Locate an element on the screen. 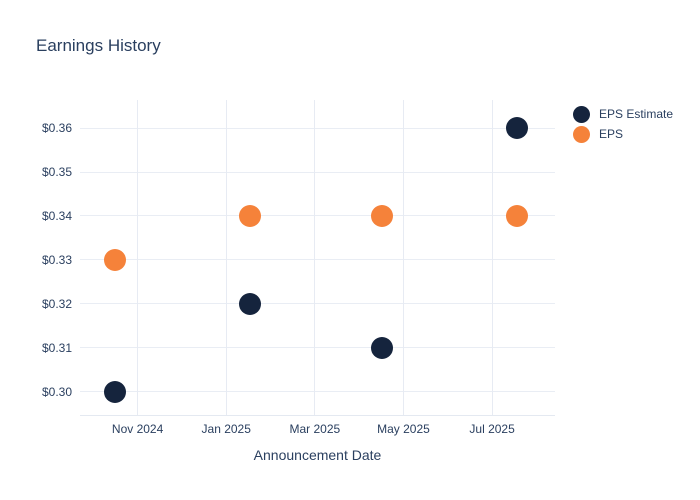  x-axis-line is located at coordinates (317, 415).